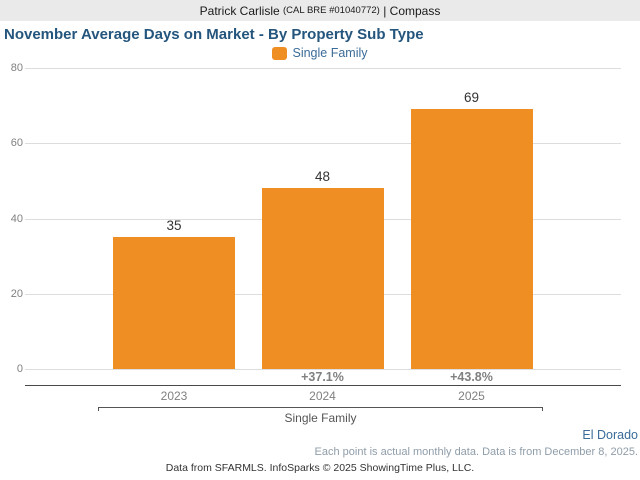 The image size is (640, 480). I want to click on legend-label: Single Family, so click(330, 53).